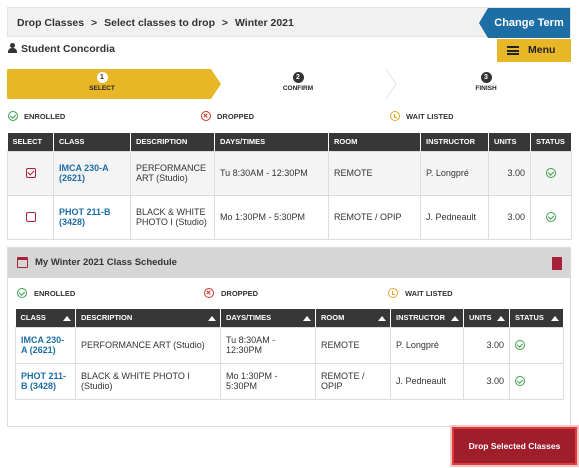 The width and height of the screenshot is (579, 468). I want to click on step-label: FINISH, so click(486, 88).